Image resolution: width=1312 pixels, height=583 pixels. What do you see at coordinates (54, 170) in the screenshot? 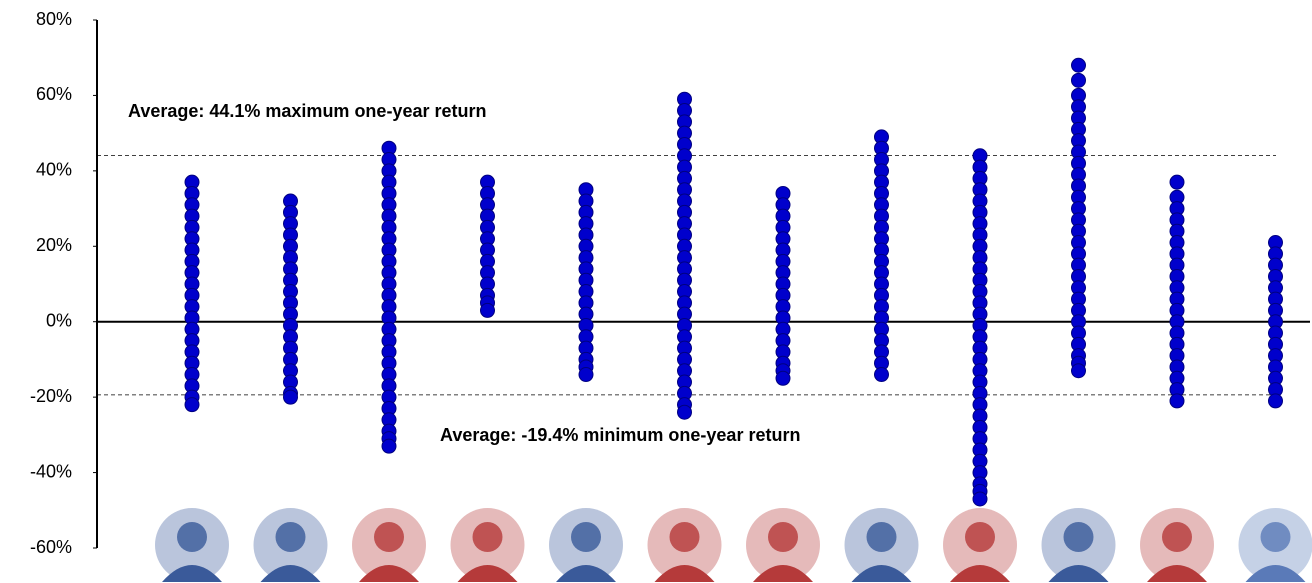
I see `y-tick-label: 40%` at bounding box center [54, 170].